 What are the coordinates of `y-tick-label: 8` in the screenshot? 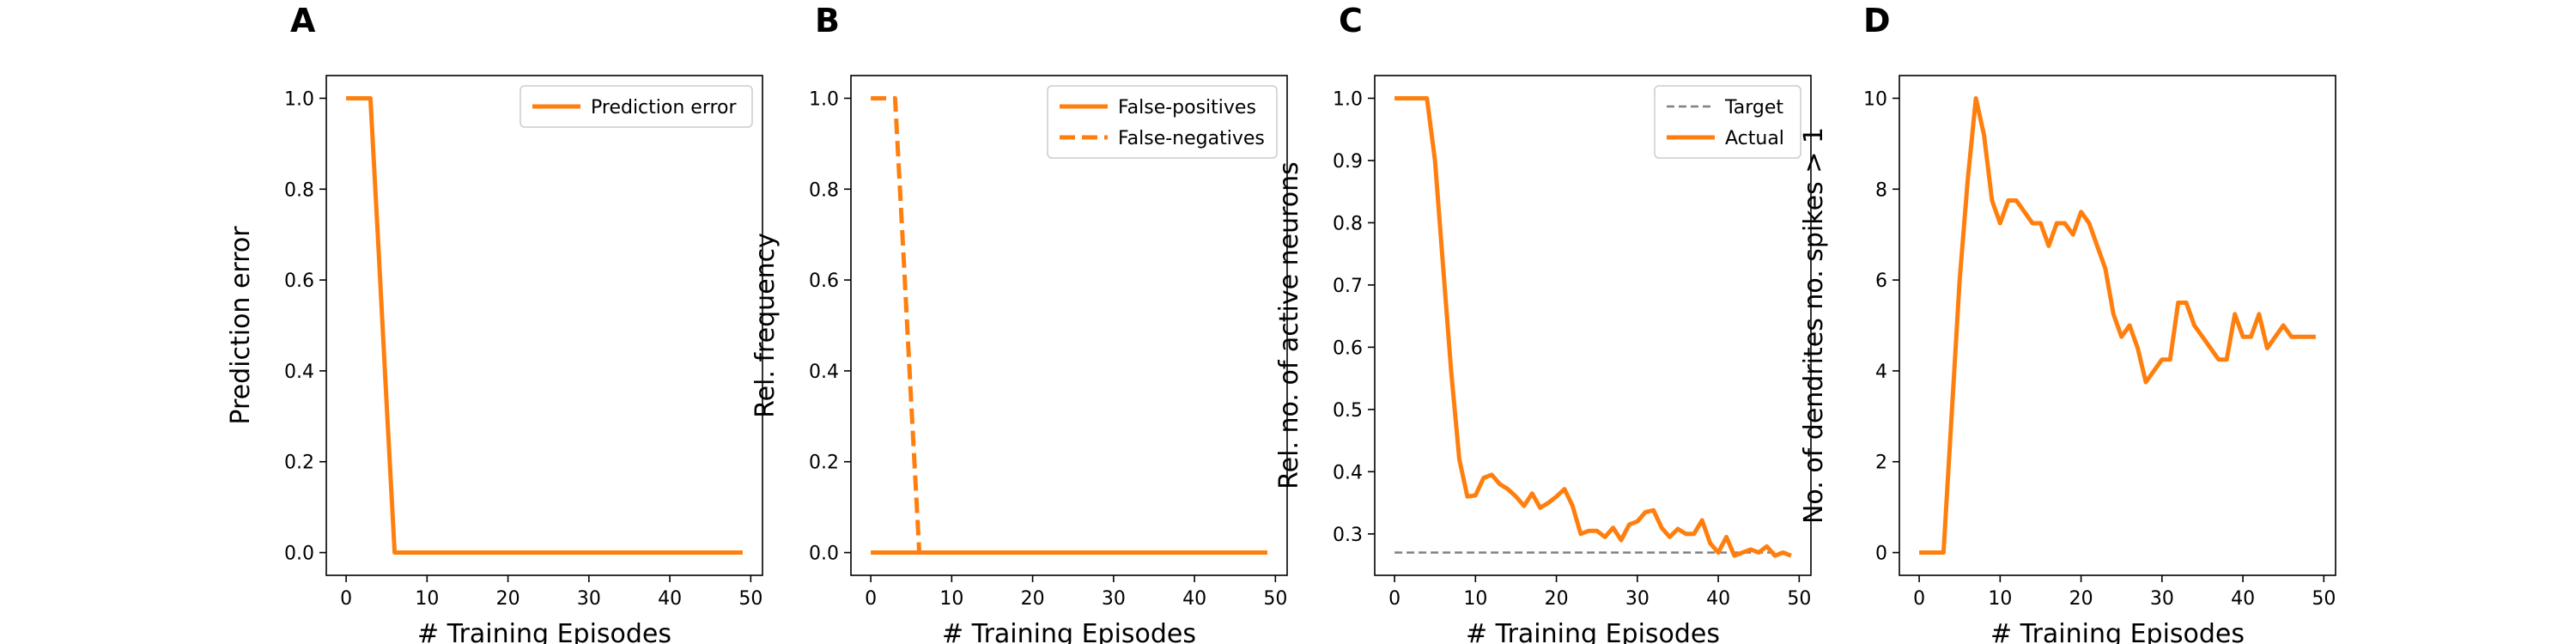 It's located at (1881, 190).